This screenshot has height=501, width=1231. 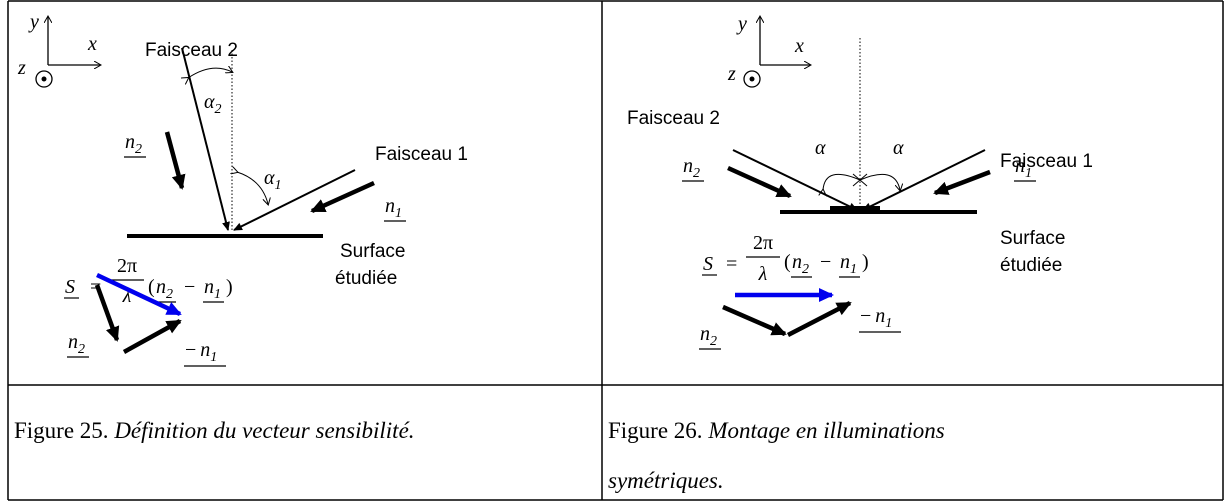 I want to click on cross, so click(x=860, y=180).